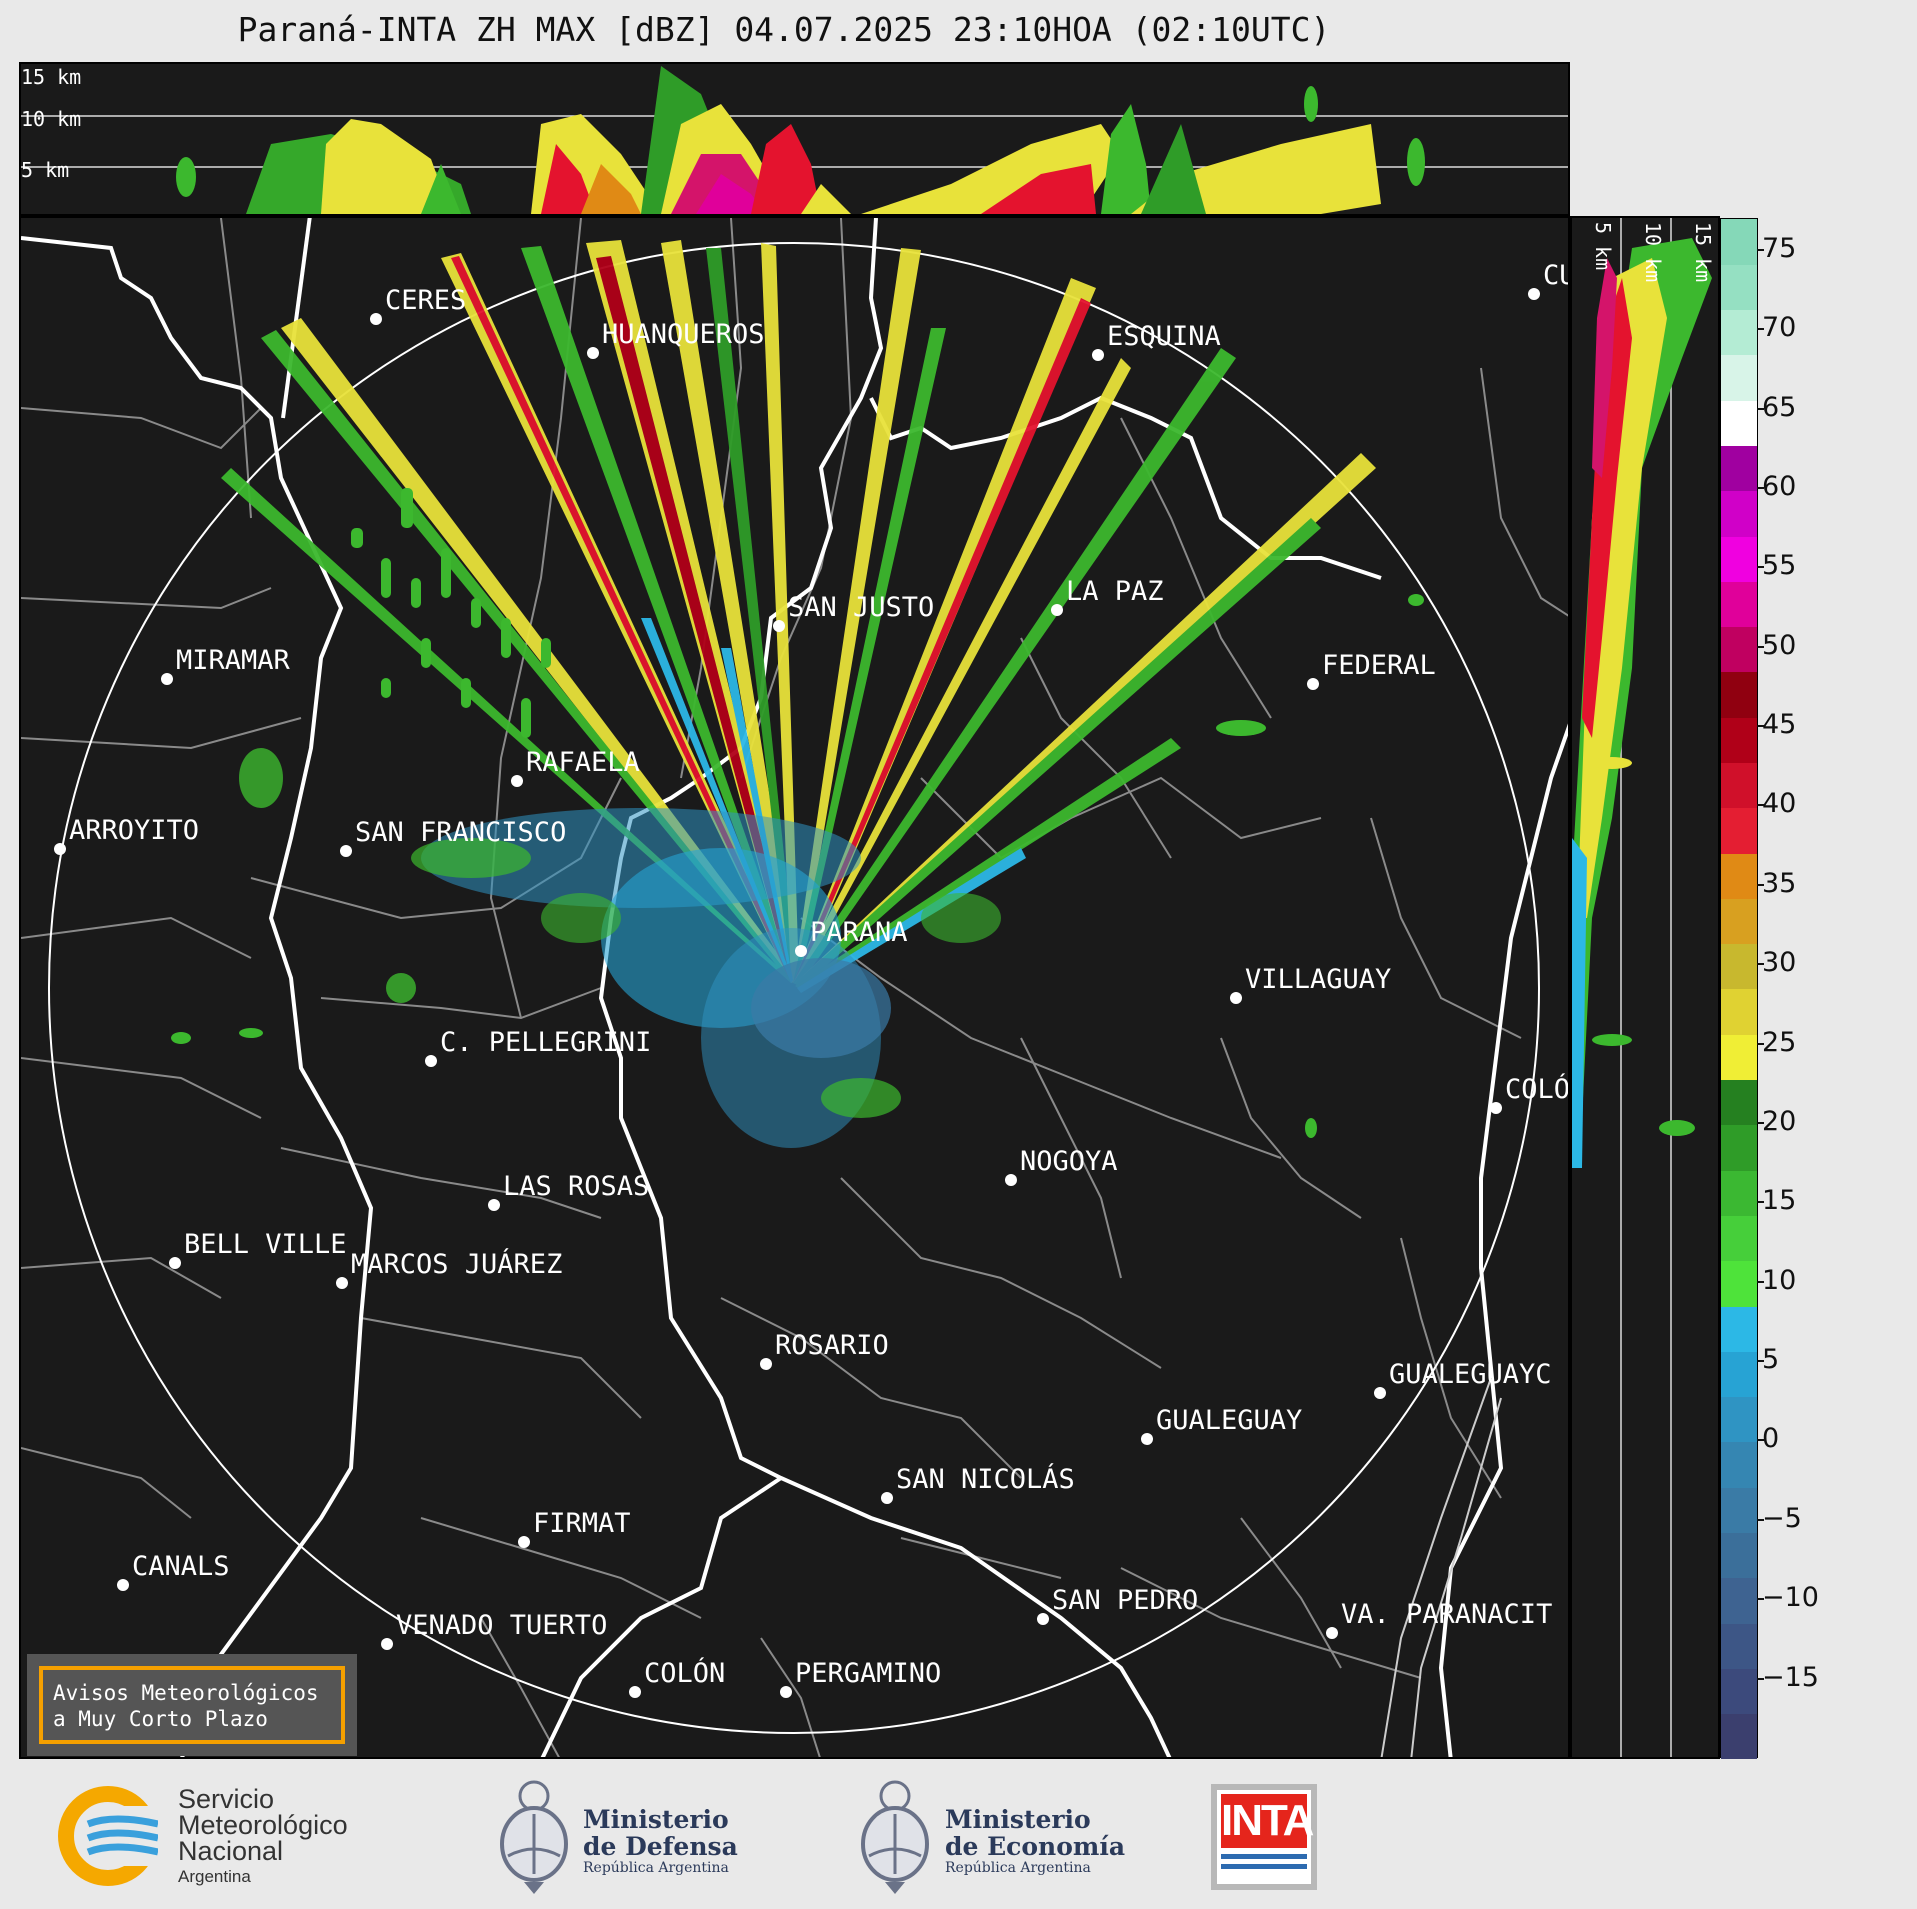 This screenshot has width=1917, height=1909. Describe the element at coordinates (1779, 248) in the screenshot. I see `colorbar-tick-label: 75` at that location.